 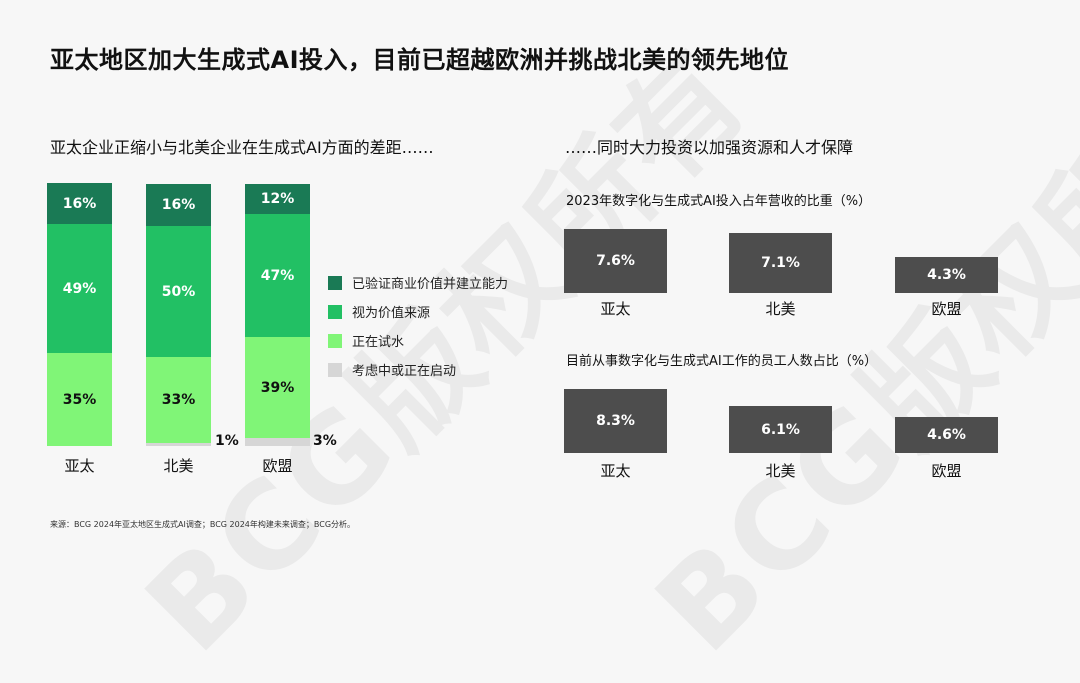 I want to click on workforce-bar-eu: 4.6%, so click(x=946, y=435).